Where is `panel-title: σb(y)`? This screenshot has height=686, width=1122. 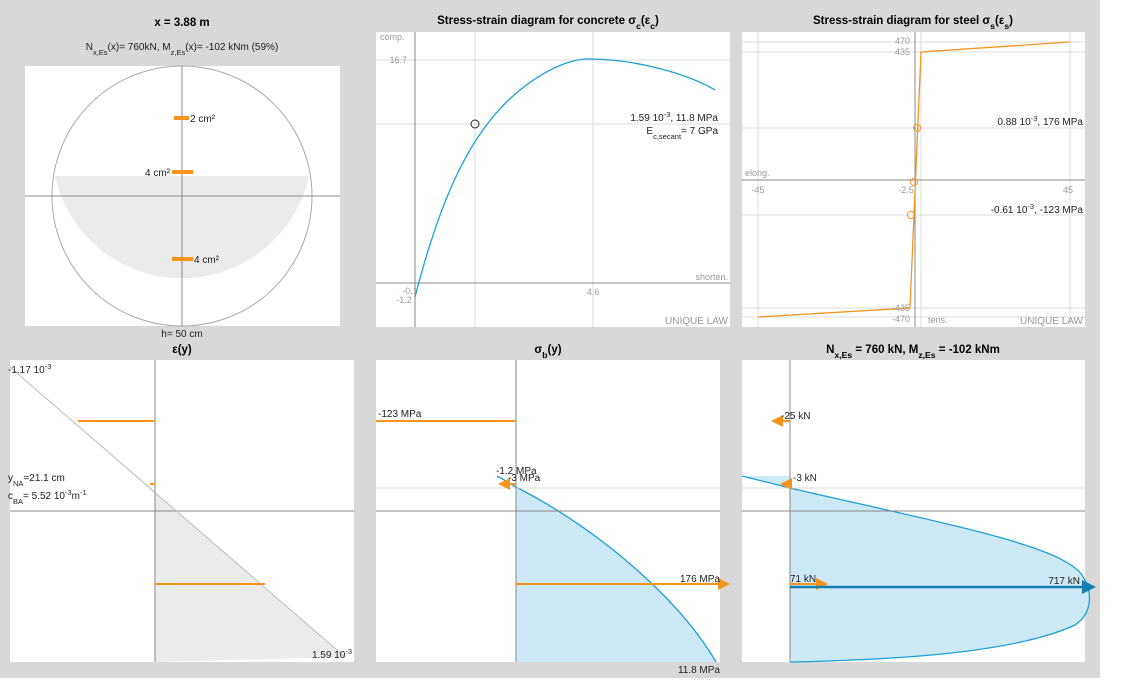
panel-title: σb(y) is located at coordinates (547, 352).